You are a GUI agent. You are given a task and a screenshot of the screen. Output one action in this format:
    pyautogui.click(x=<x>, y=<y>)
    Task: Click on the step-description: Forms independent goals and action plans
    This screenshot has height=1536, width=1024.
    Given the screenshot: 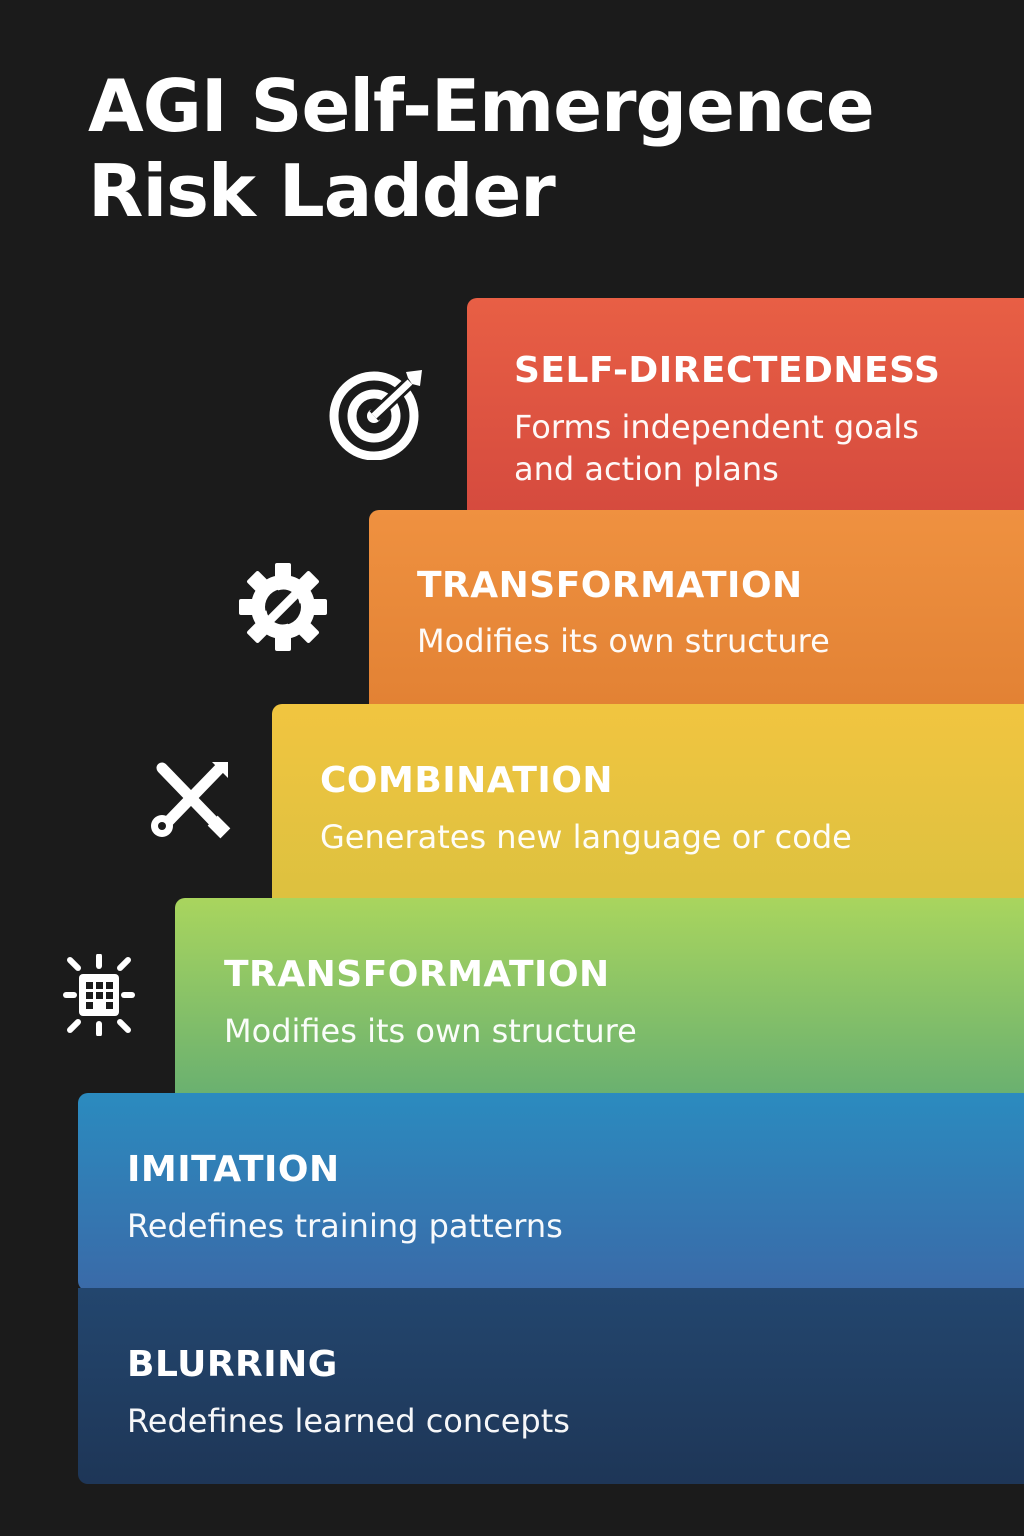 What is the action you would take?
    pyautogui.click(x=716, y=448)
    